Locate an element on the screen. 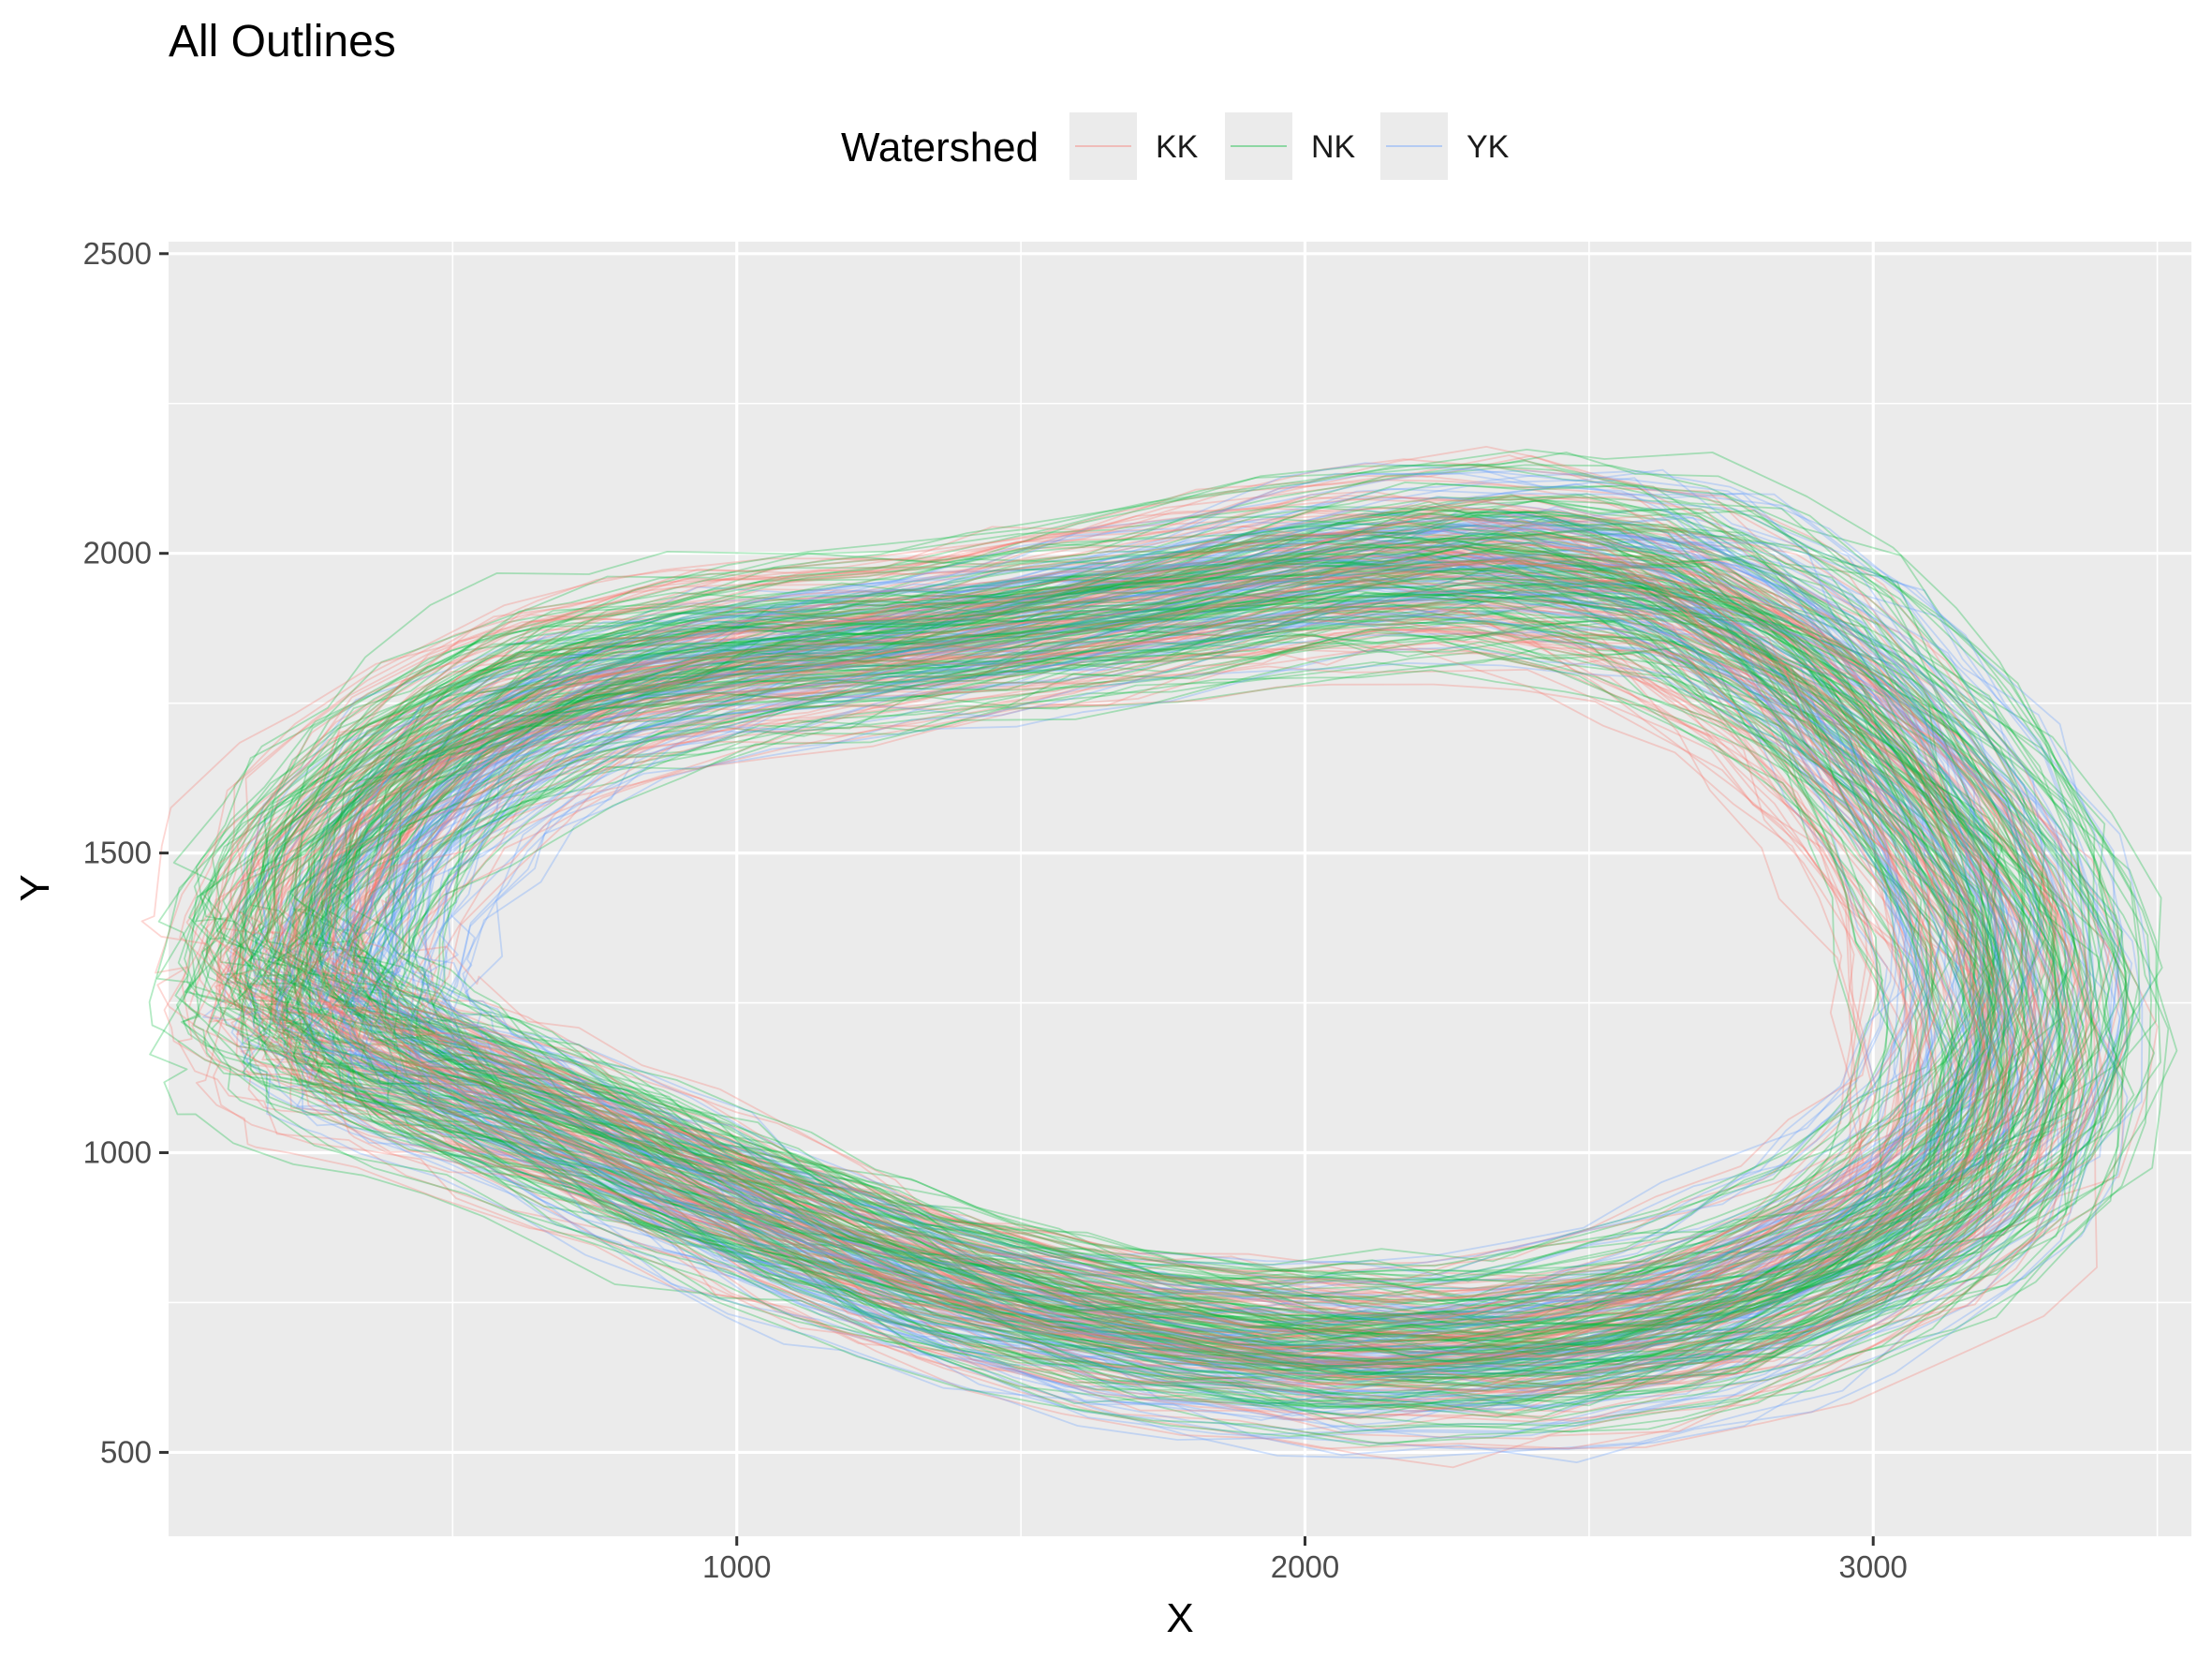  y-tick-label: 2500 is located at coordinates (118, 254).